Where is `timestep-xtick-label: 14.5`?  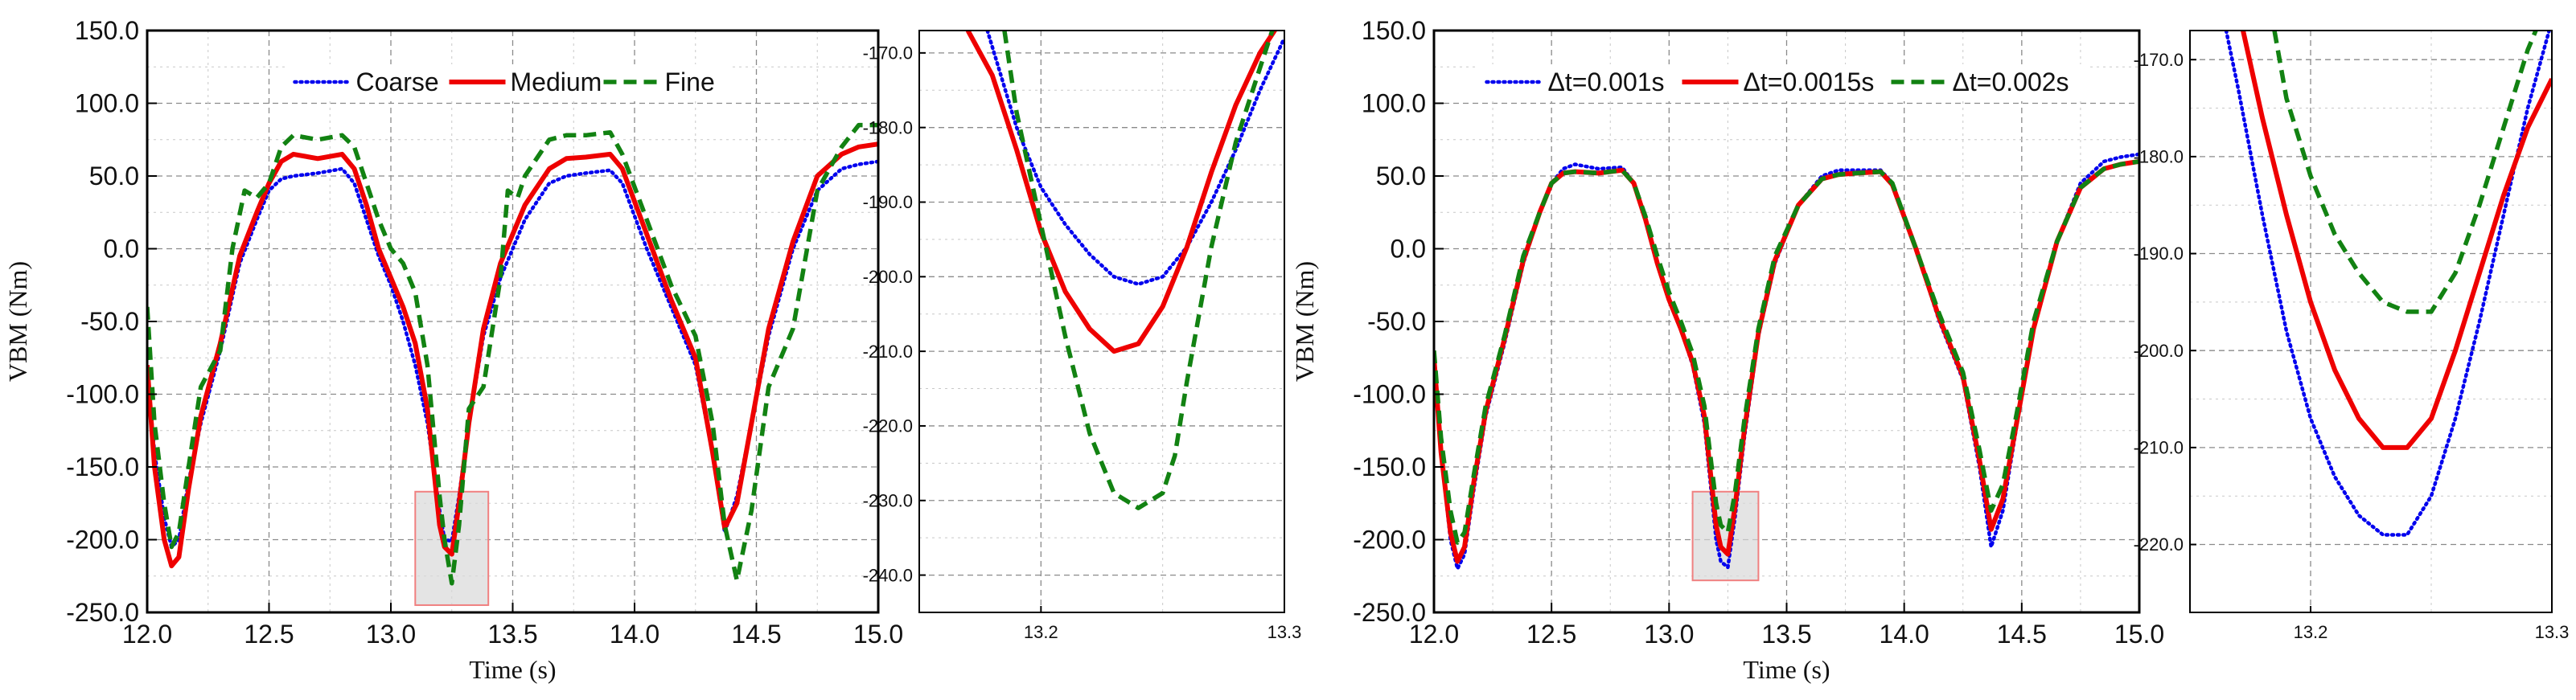
timestep-xtick-label: 14.5 is located at coordinates (2022, 634).